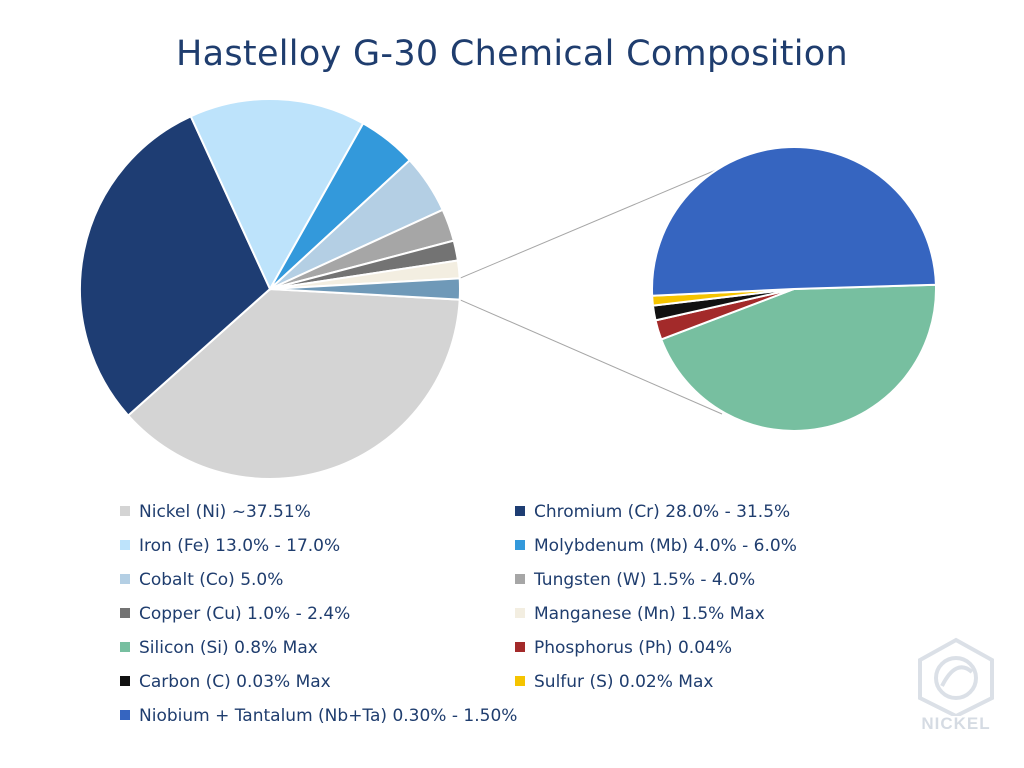 The height and width of the screenshot is (768, 1024). I want to click on legend-label: Iron (Fe) 13.0% - 17.0%, so click(240, 546).